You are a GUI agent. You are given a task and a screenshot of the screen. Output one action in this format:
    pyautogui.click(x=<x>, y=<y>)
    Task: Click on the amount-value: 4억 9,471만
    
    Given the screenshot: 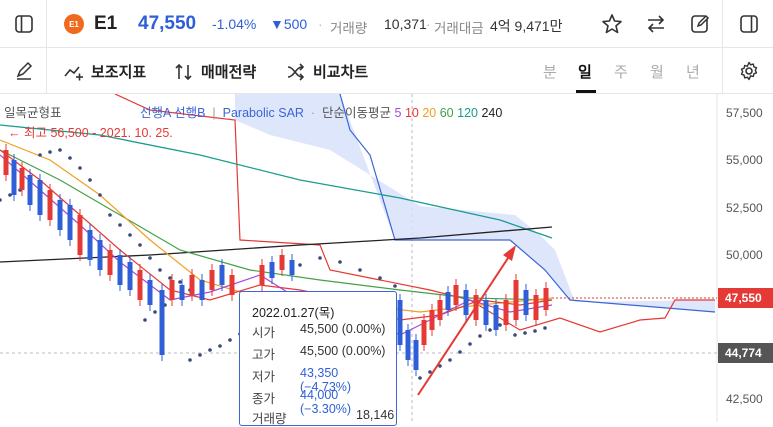 What is the action you would take?
    pyautogui.click(x=526, y=26)
    